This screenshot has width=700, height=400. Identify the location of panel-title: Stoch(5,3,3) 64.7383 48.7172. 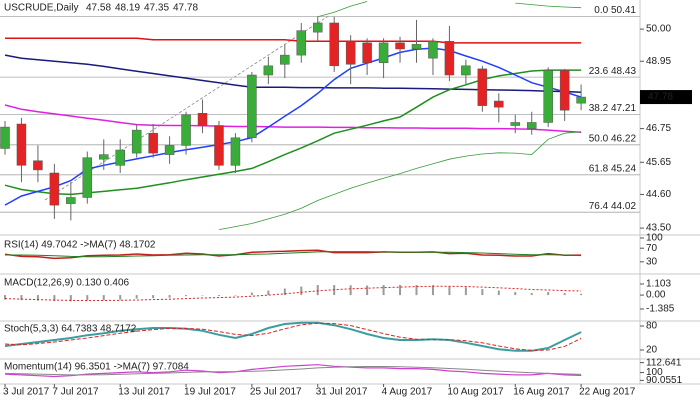
(70, 329).